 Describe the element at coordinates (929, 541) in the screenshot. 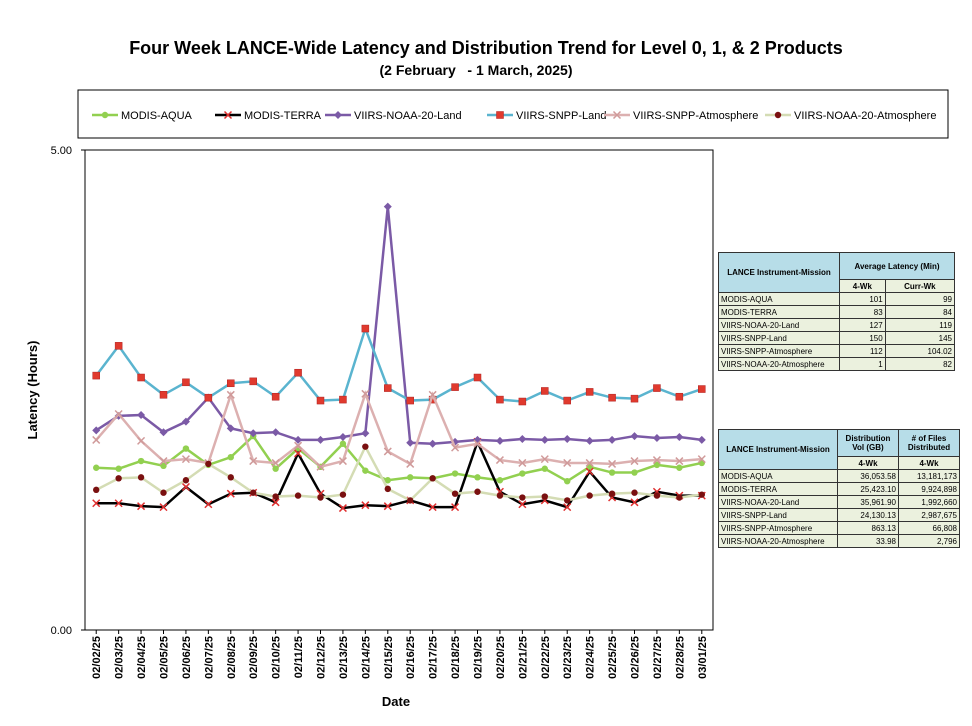

I see `table-cell: 2,796` at that location.